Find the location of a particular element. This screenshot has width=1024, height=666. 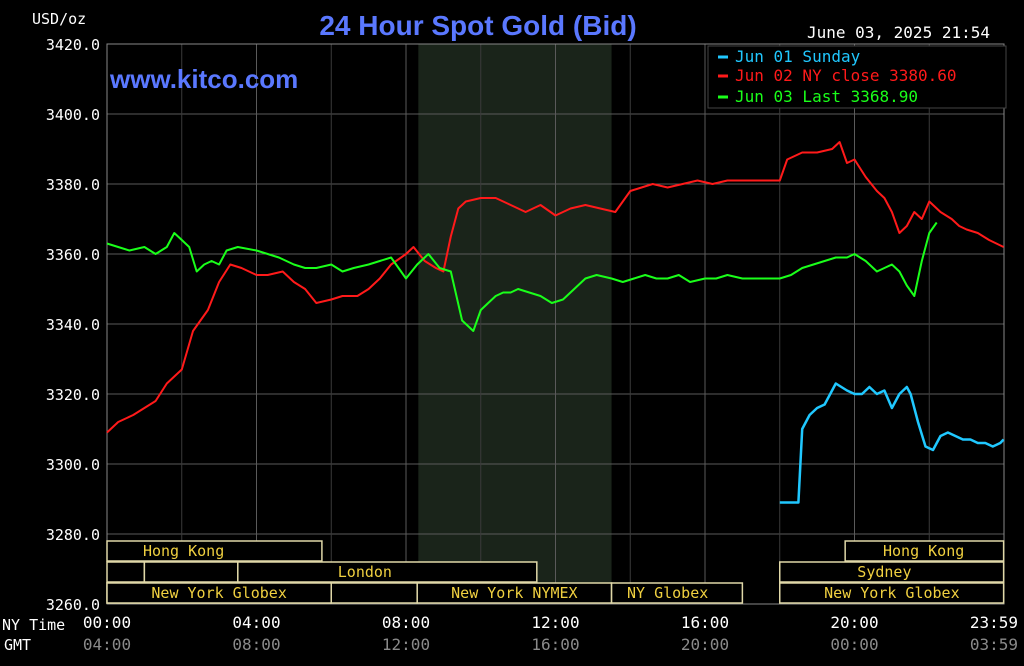

x-tick-label-gmt: 16:00 is located at coordinates (555, 644).